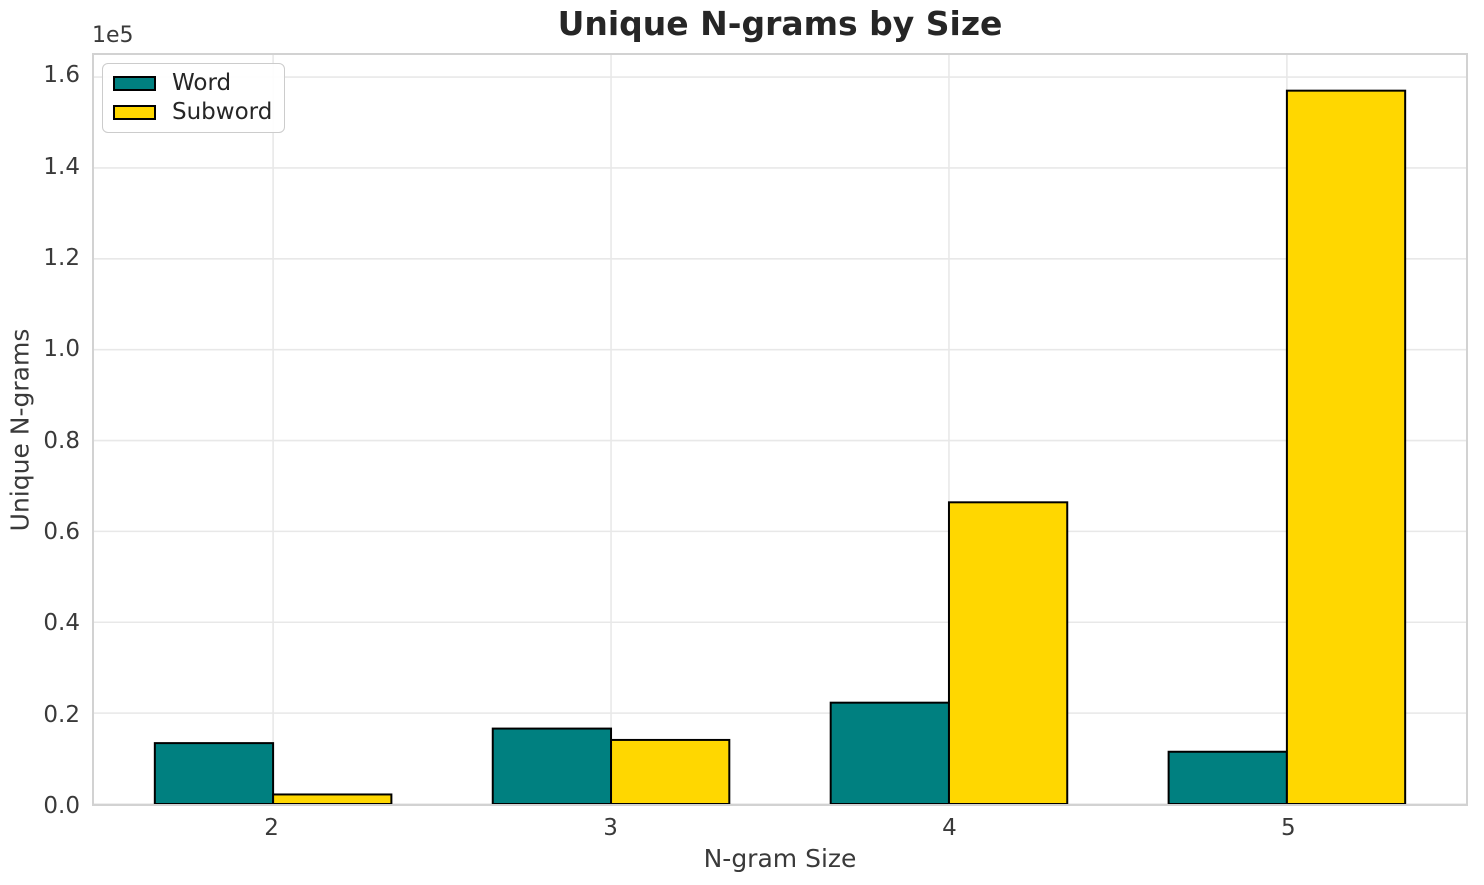  I want to click on y-tick-label: 0.2, so click(61, 714).